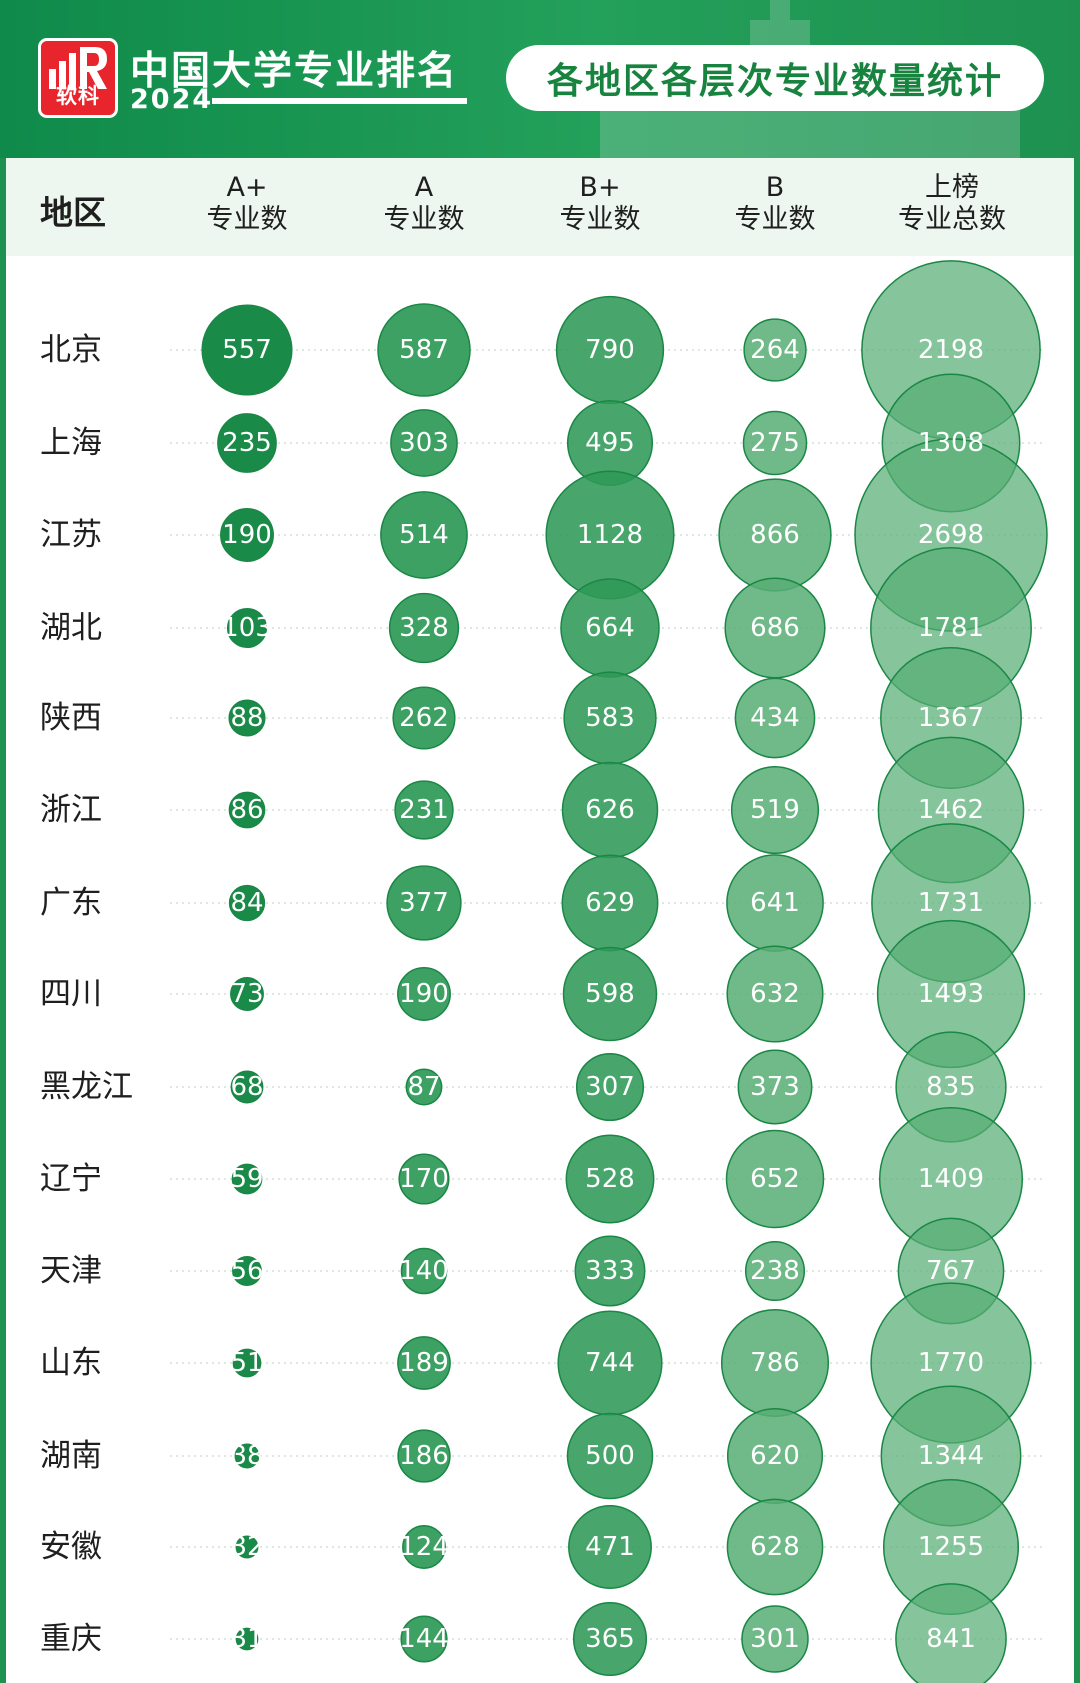 This screenshot has height=1683, width=1080. What do you see at coordinates (610, 1179) in the screenshot?
I see `value-label: 528` at bounding box center [610, 1179].